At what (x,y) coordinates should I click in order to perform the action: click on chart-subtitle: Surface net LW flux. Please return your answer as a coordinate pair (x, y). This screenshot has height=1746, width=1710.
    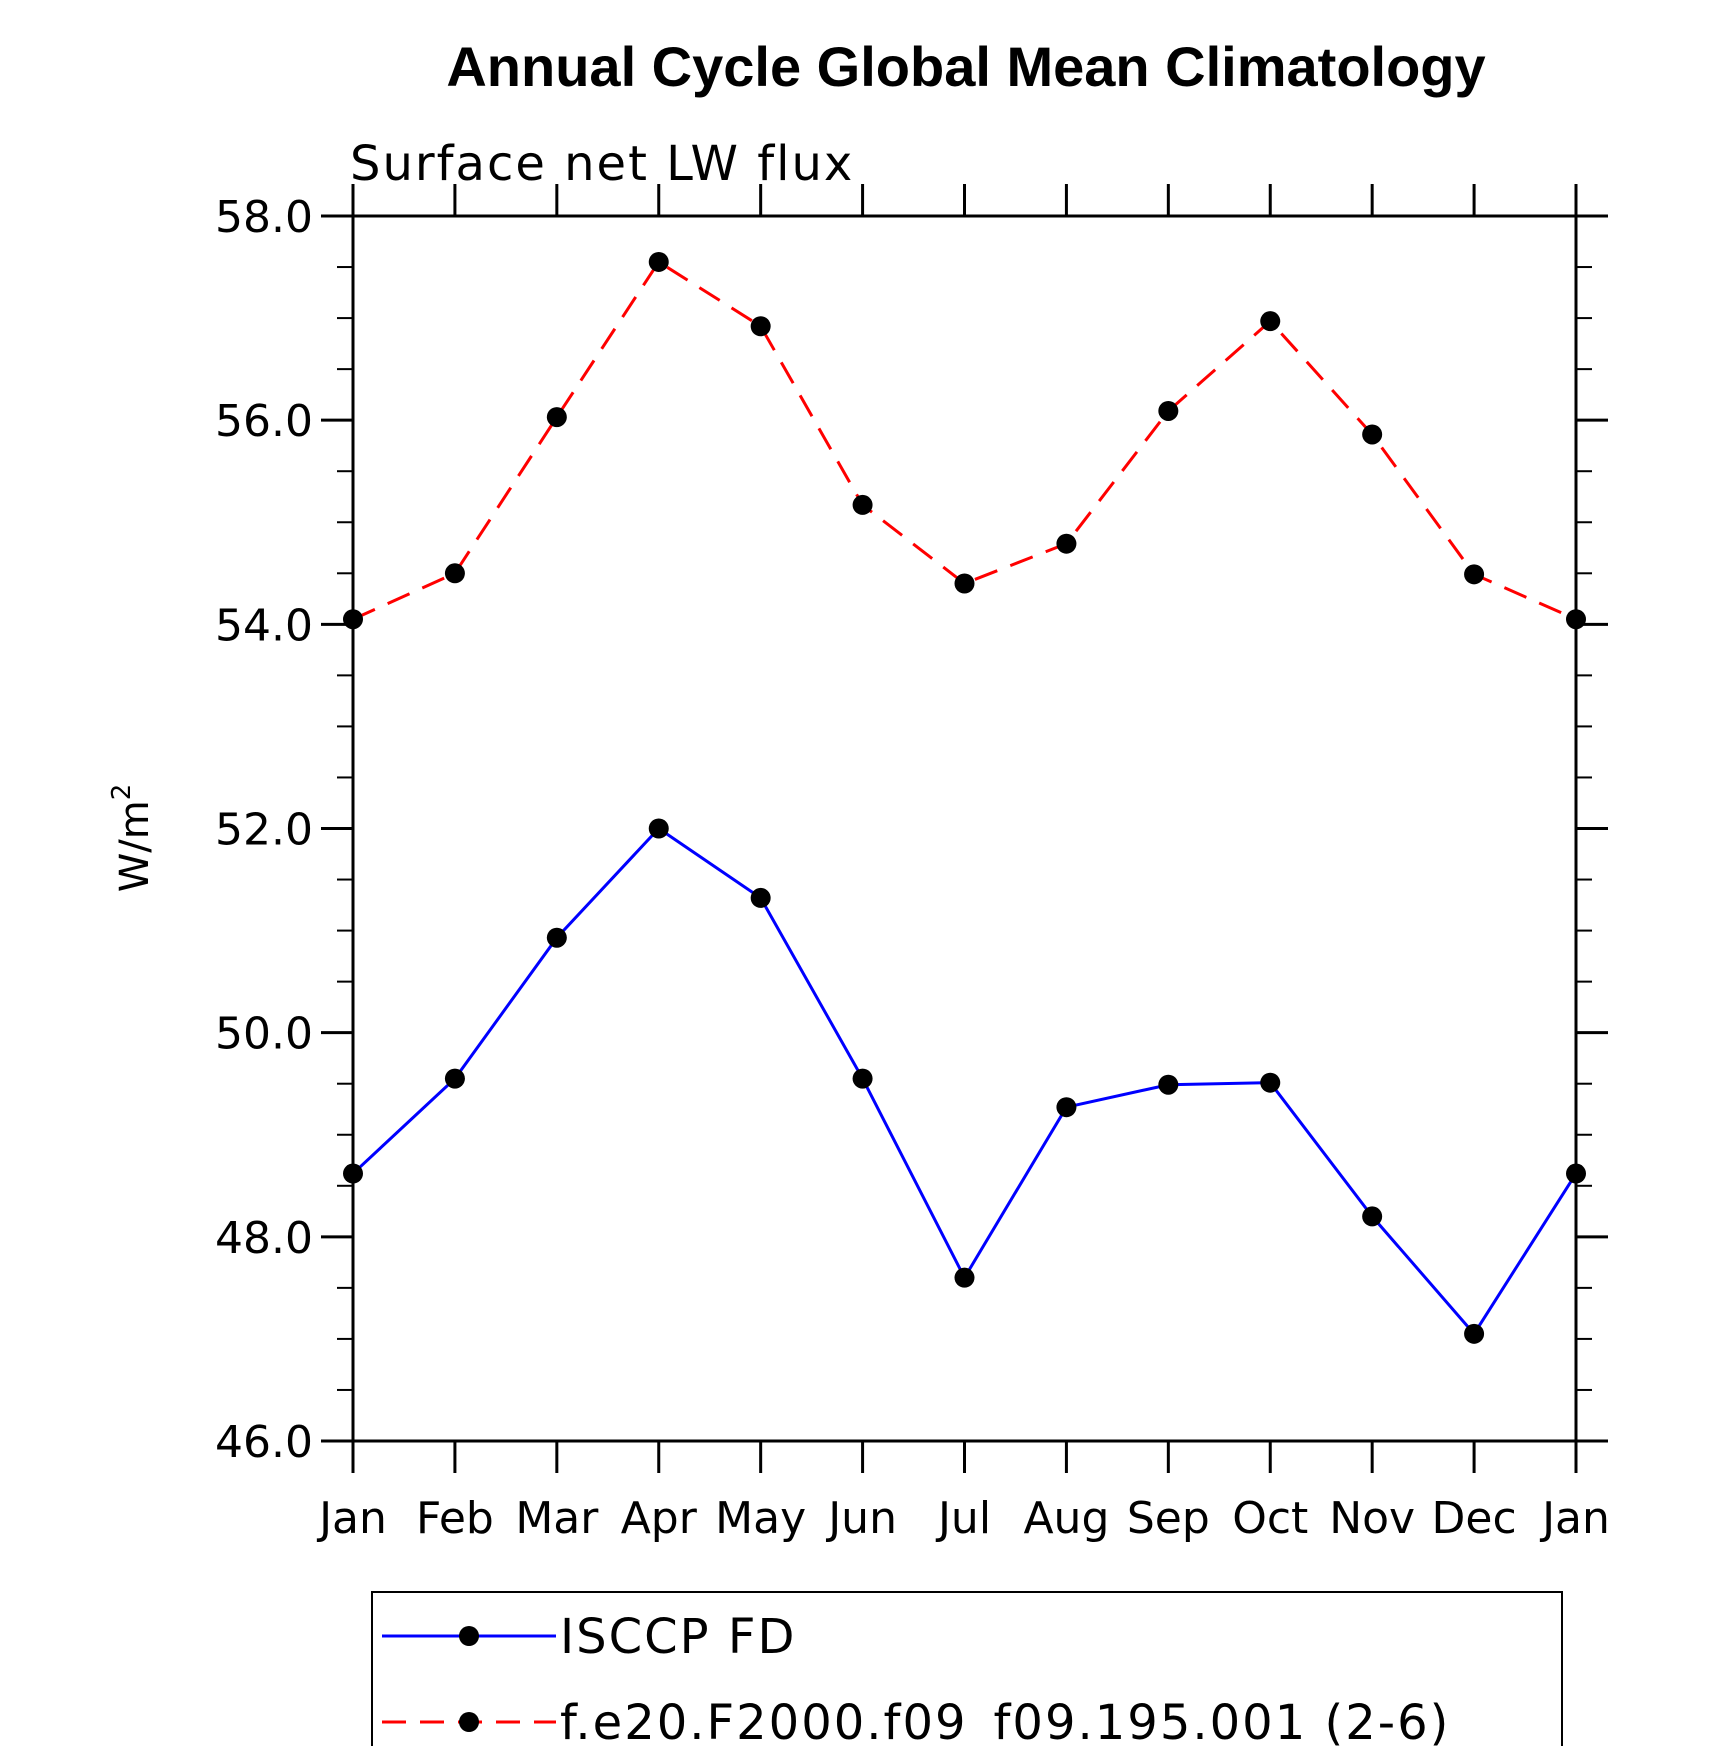
    Looking at the image, I should click on (602, 164).